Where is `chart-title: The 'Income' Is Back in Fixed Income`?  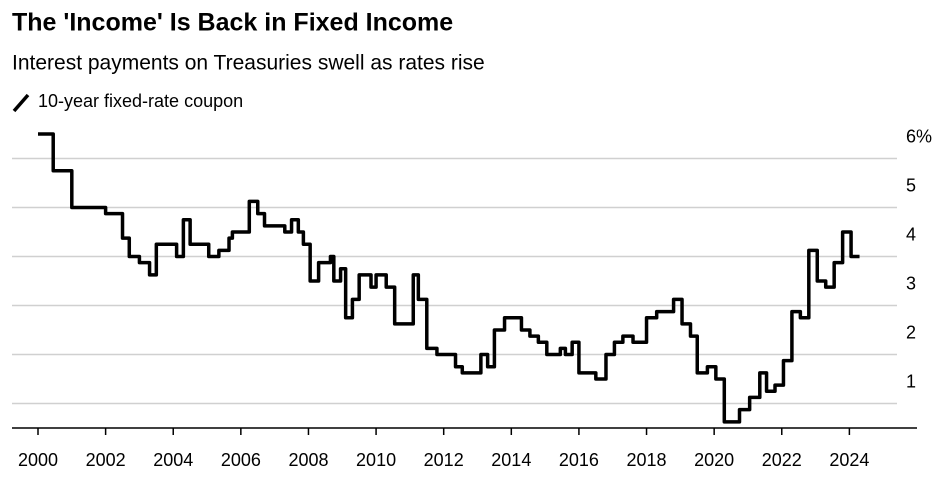 chart-title: The 'Income' Is Back in Fixed Income is located at coordinates (232, 23).